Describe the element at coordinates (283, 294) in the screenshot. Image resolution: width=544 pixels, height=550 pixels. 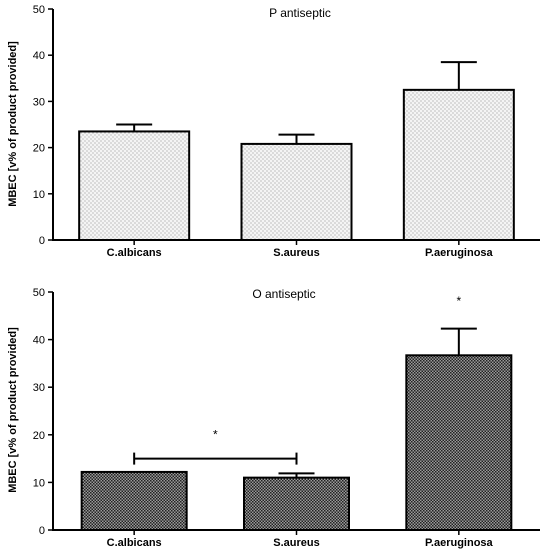
I see `chart-title: O antiseptic` at that location.